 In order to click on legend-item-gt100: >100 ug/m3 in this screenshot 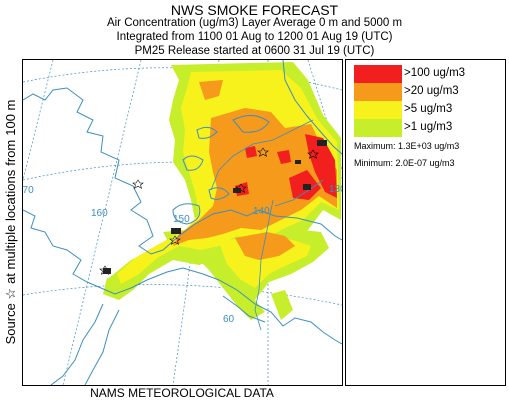, I will do `click(426, 74)`.